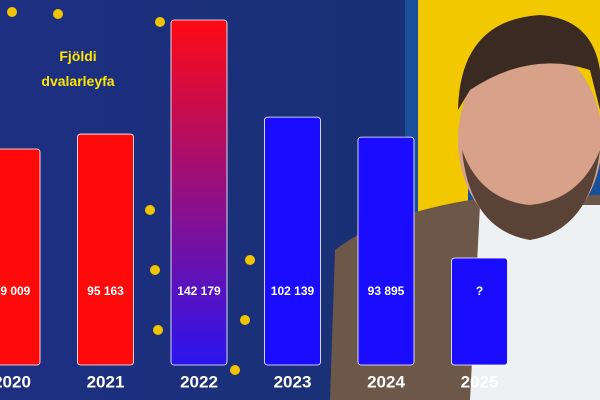 The image size is (600, 400). I want to click on face, so click(529, 140).